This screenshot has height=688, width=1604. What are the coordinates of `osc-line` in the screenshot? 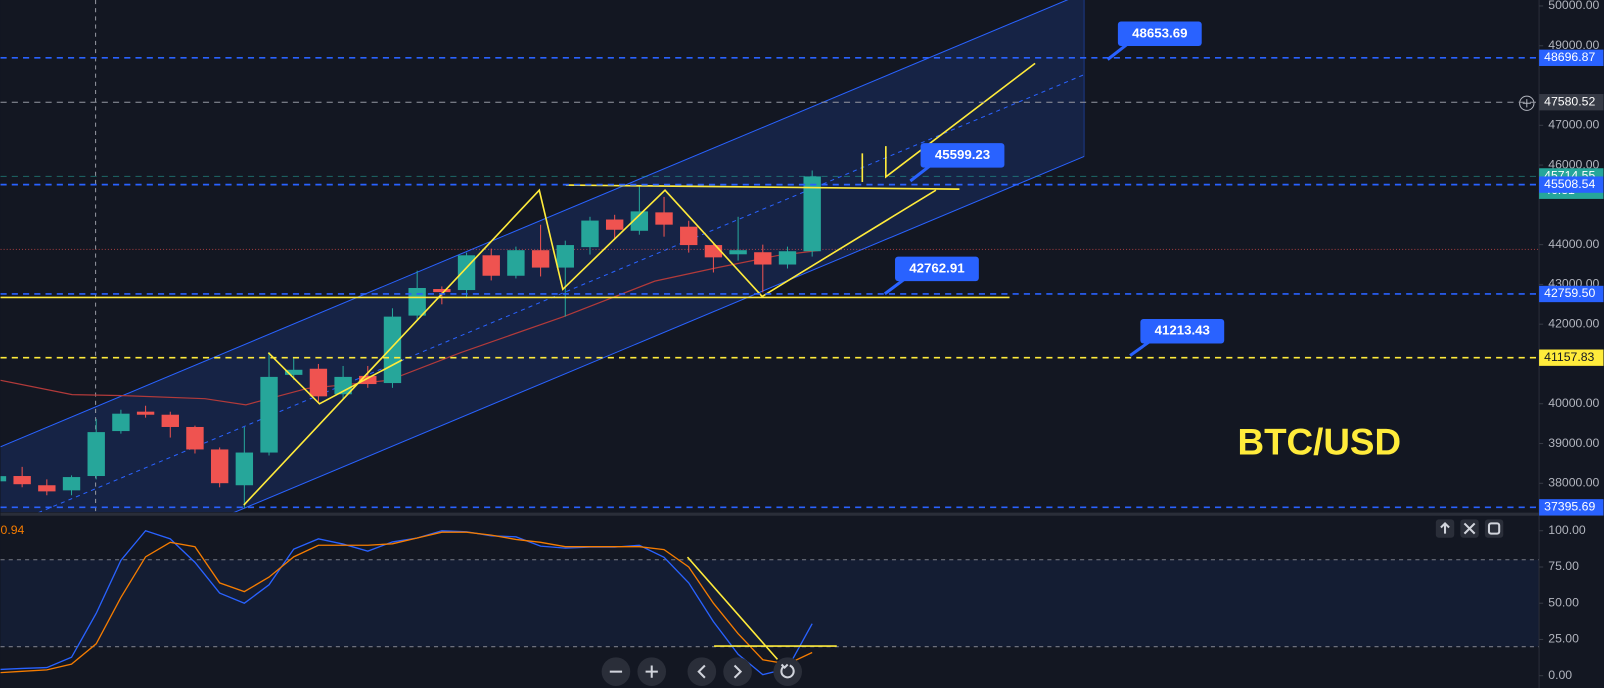 It's located at (732, 608).